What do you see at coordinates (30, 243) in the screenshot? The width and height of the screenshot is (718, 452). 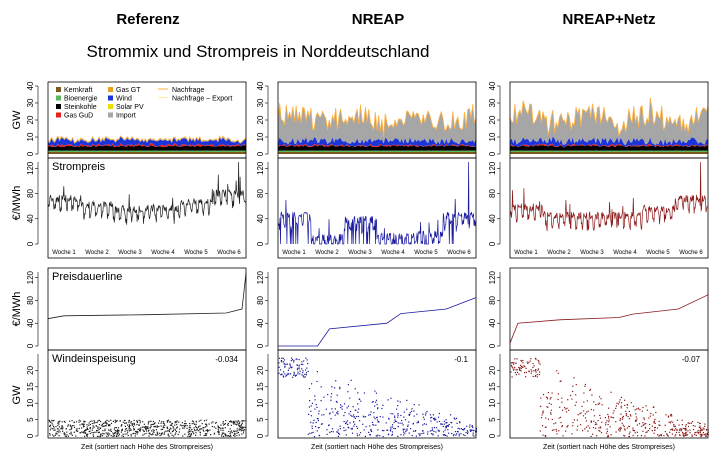 I see `y-tick-label: 0` at bounding box center [30, 243].